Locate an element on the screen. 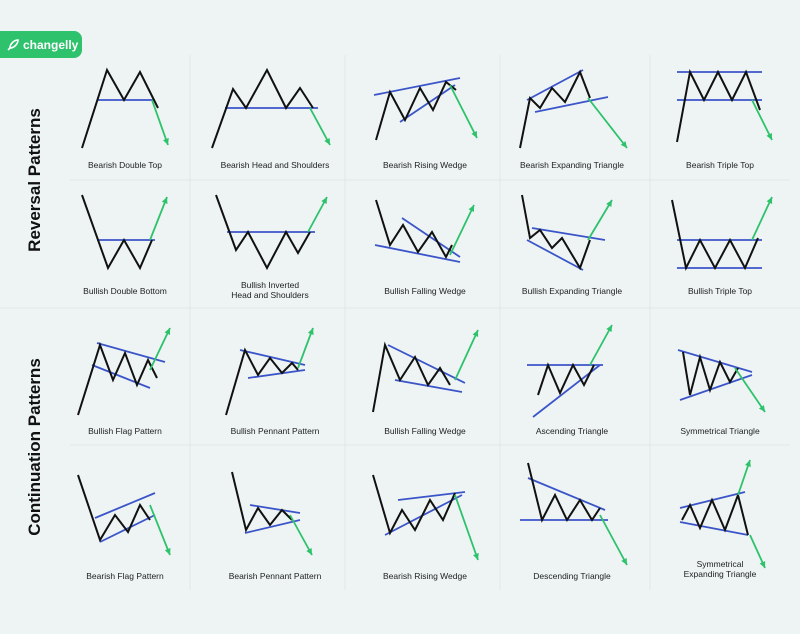  pattern-cell: Bearish Double Top is located at coordinates (125, 118).